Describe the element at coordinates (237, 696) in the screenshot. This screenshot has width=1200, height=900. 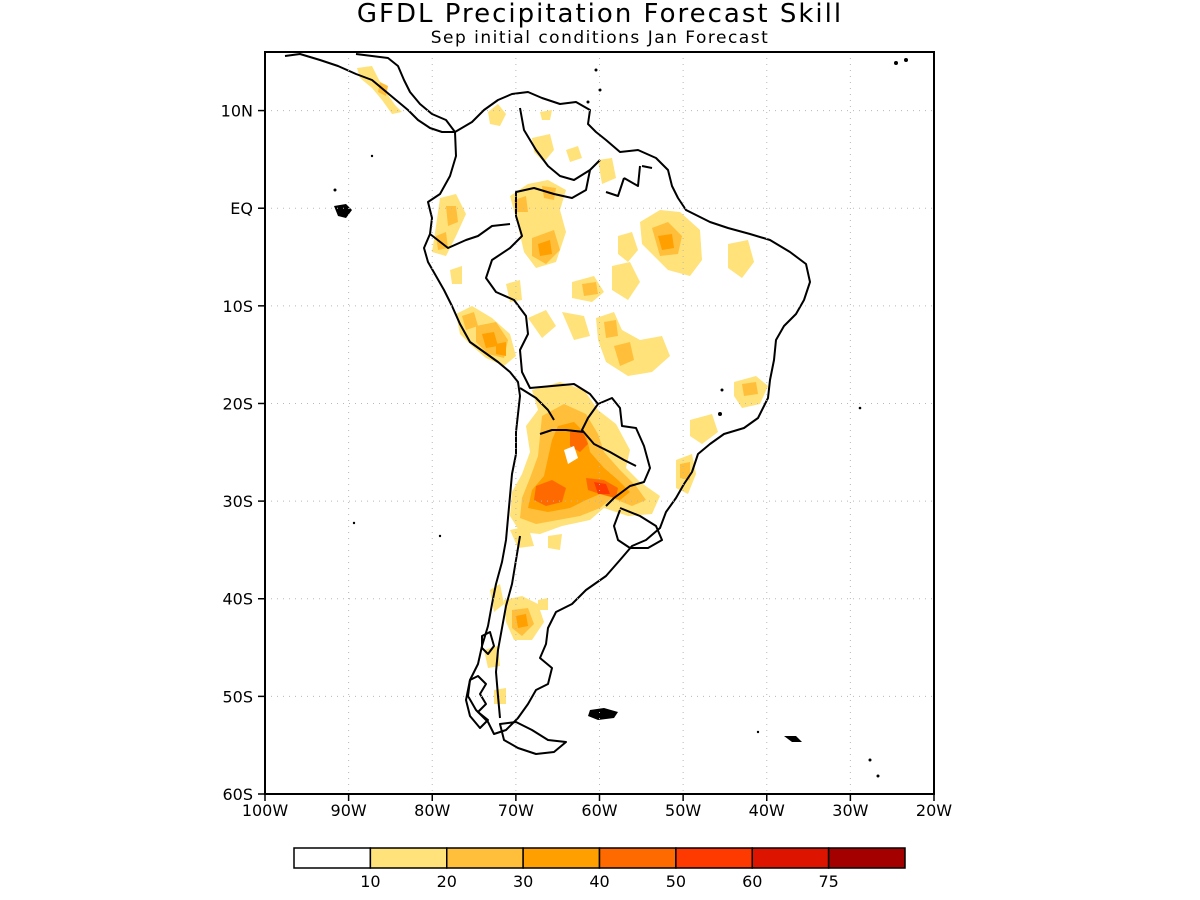
I see `lat-tick-label: 50S` at that location.